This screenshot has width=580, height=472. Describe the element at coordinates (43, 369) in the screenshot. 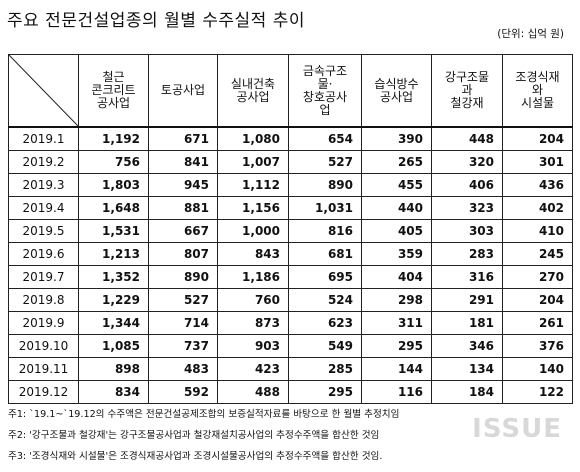

I see `month-cell: 2019.11` at that location.